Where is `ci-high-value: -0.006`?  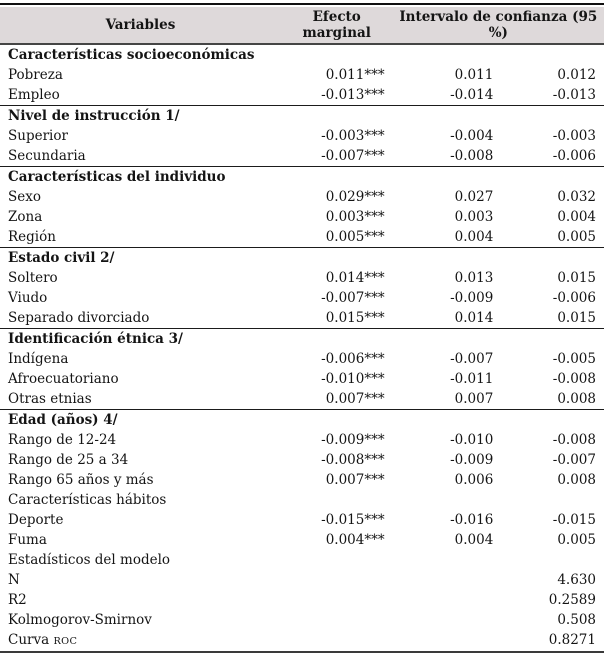 ci-high-value: -0.006 is located at coordinates (574, 297).